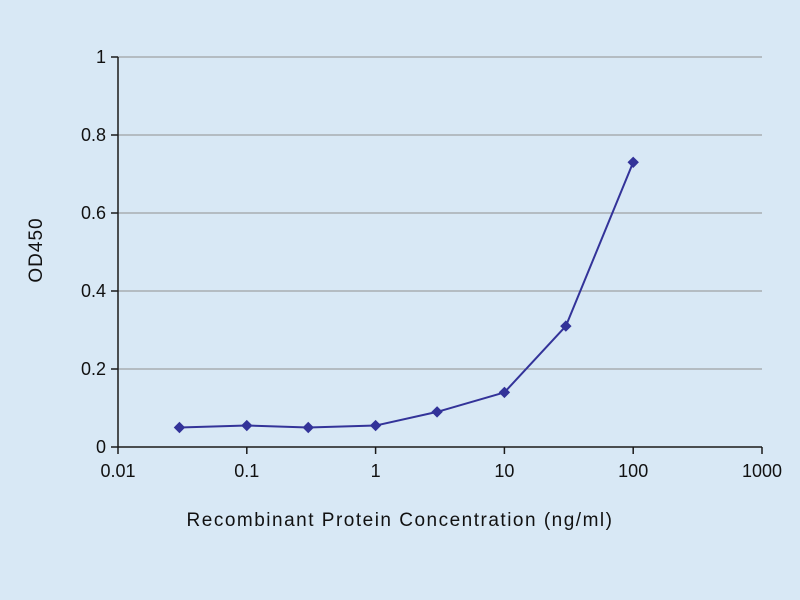 The width and height of the screenshot is (800, 600). Describe the element at coordinates (93, 135) in the screenshot. I see `y-tick-label: 0.8` at that location.